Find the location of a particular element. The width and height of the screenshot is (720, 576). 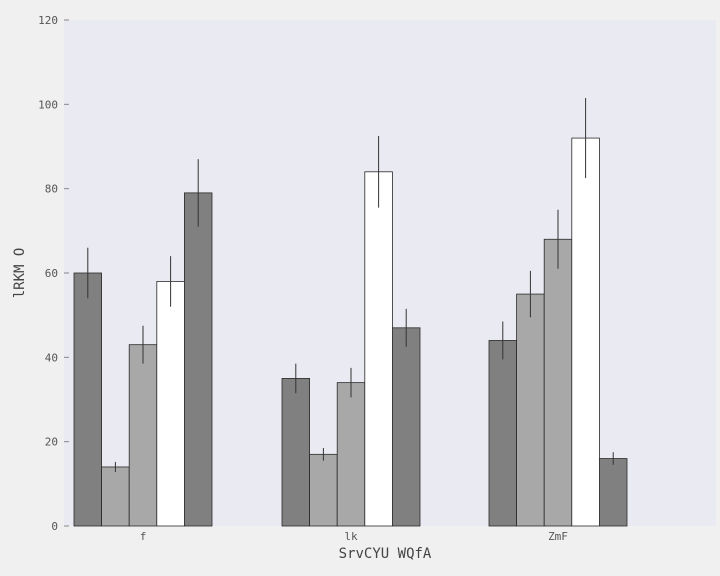

y-tick-label: 20 is located at coordinates (51, 442).